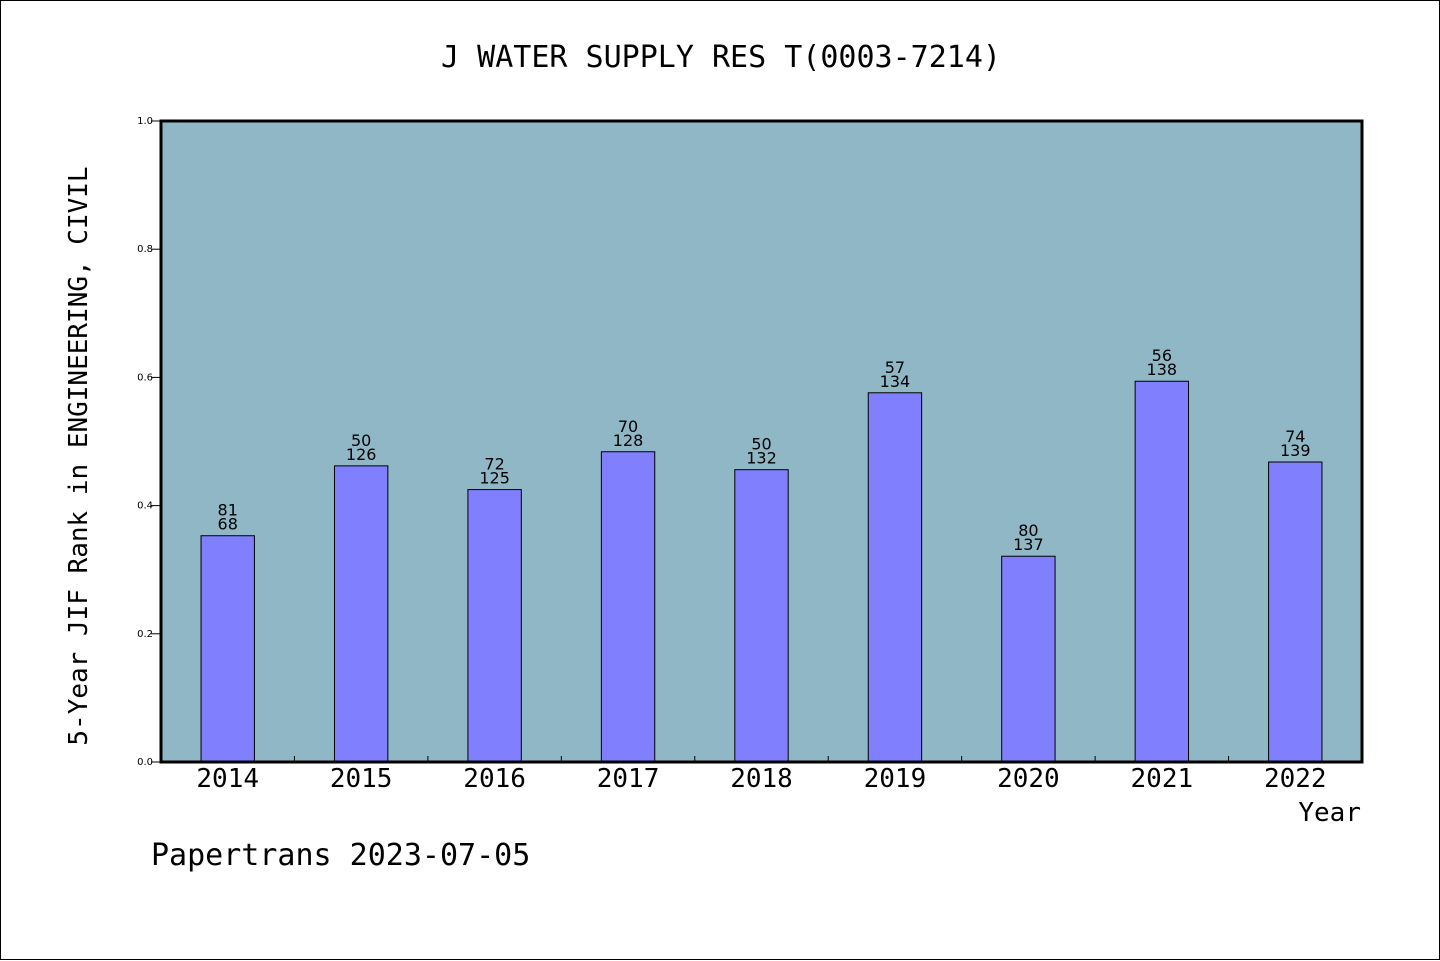 This screenshot has width=1440, height=961. Describe the element at coordinates (1329, 813) in the screenshot. I see `x-axis-label: Year` at that location.